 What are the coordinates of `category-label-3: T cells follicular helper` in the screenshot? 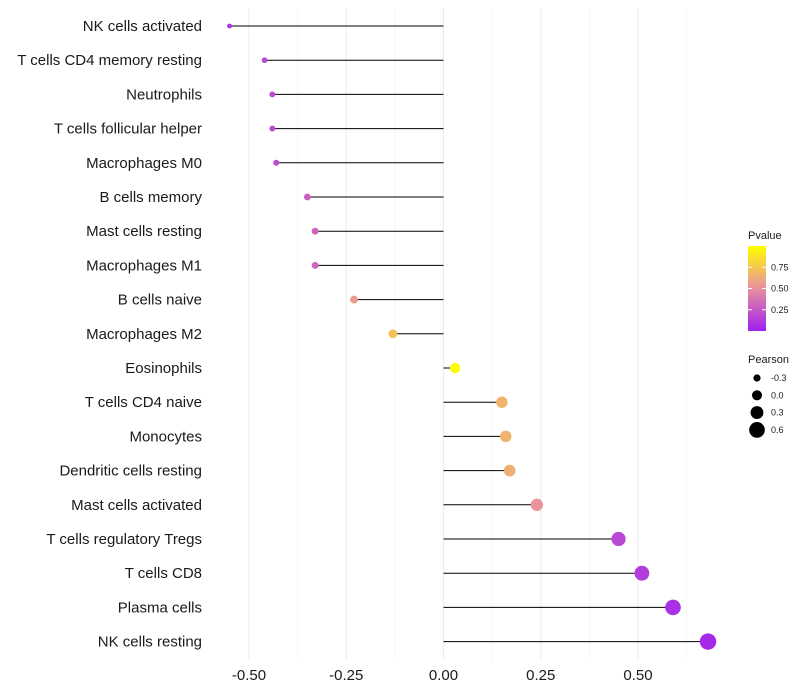 It's located at (128, 129).